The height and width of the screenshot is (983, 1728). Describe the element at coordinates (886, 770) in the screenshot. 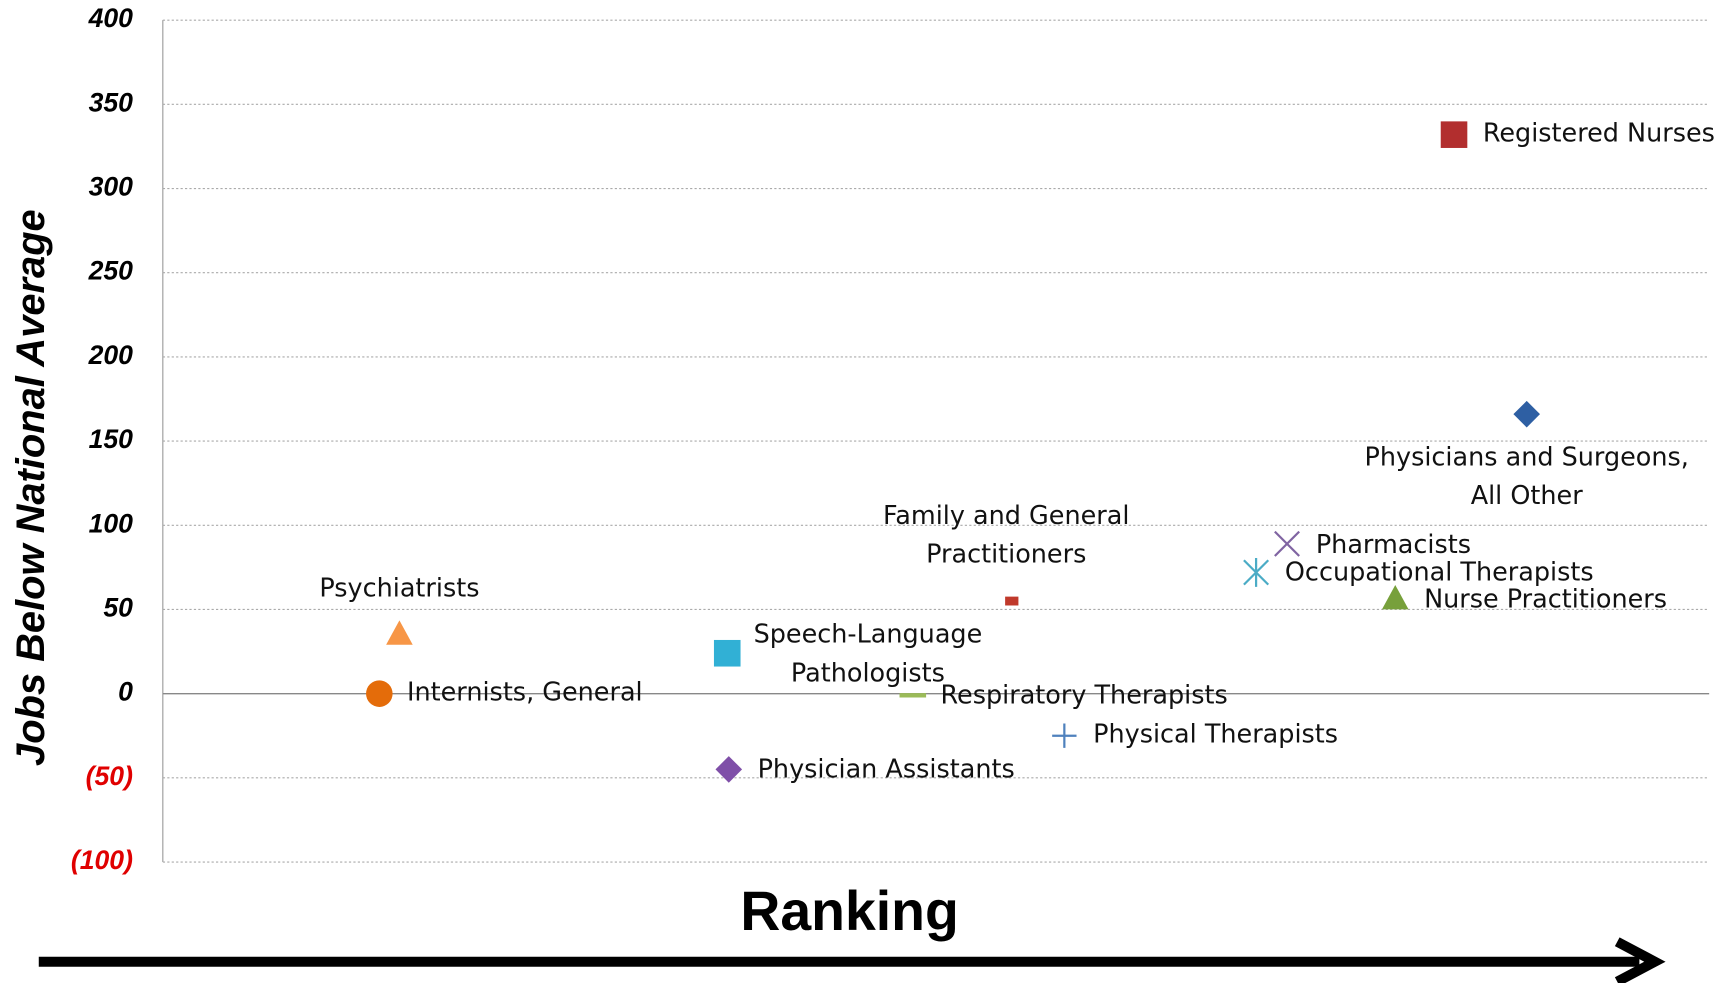

I see `point-label: Physician Assistants` at that location.